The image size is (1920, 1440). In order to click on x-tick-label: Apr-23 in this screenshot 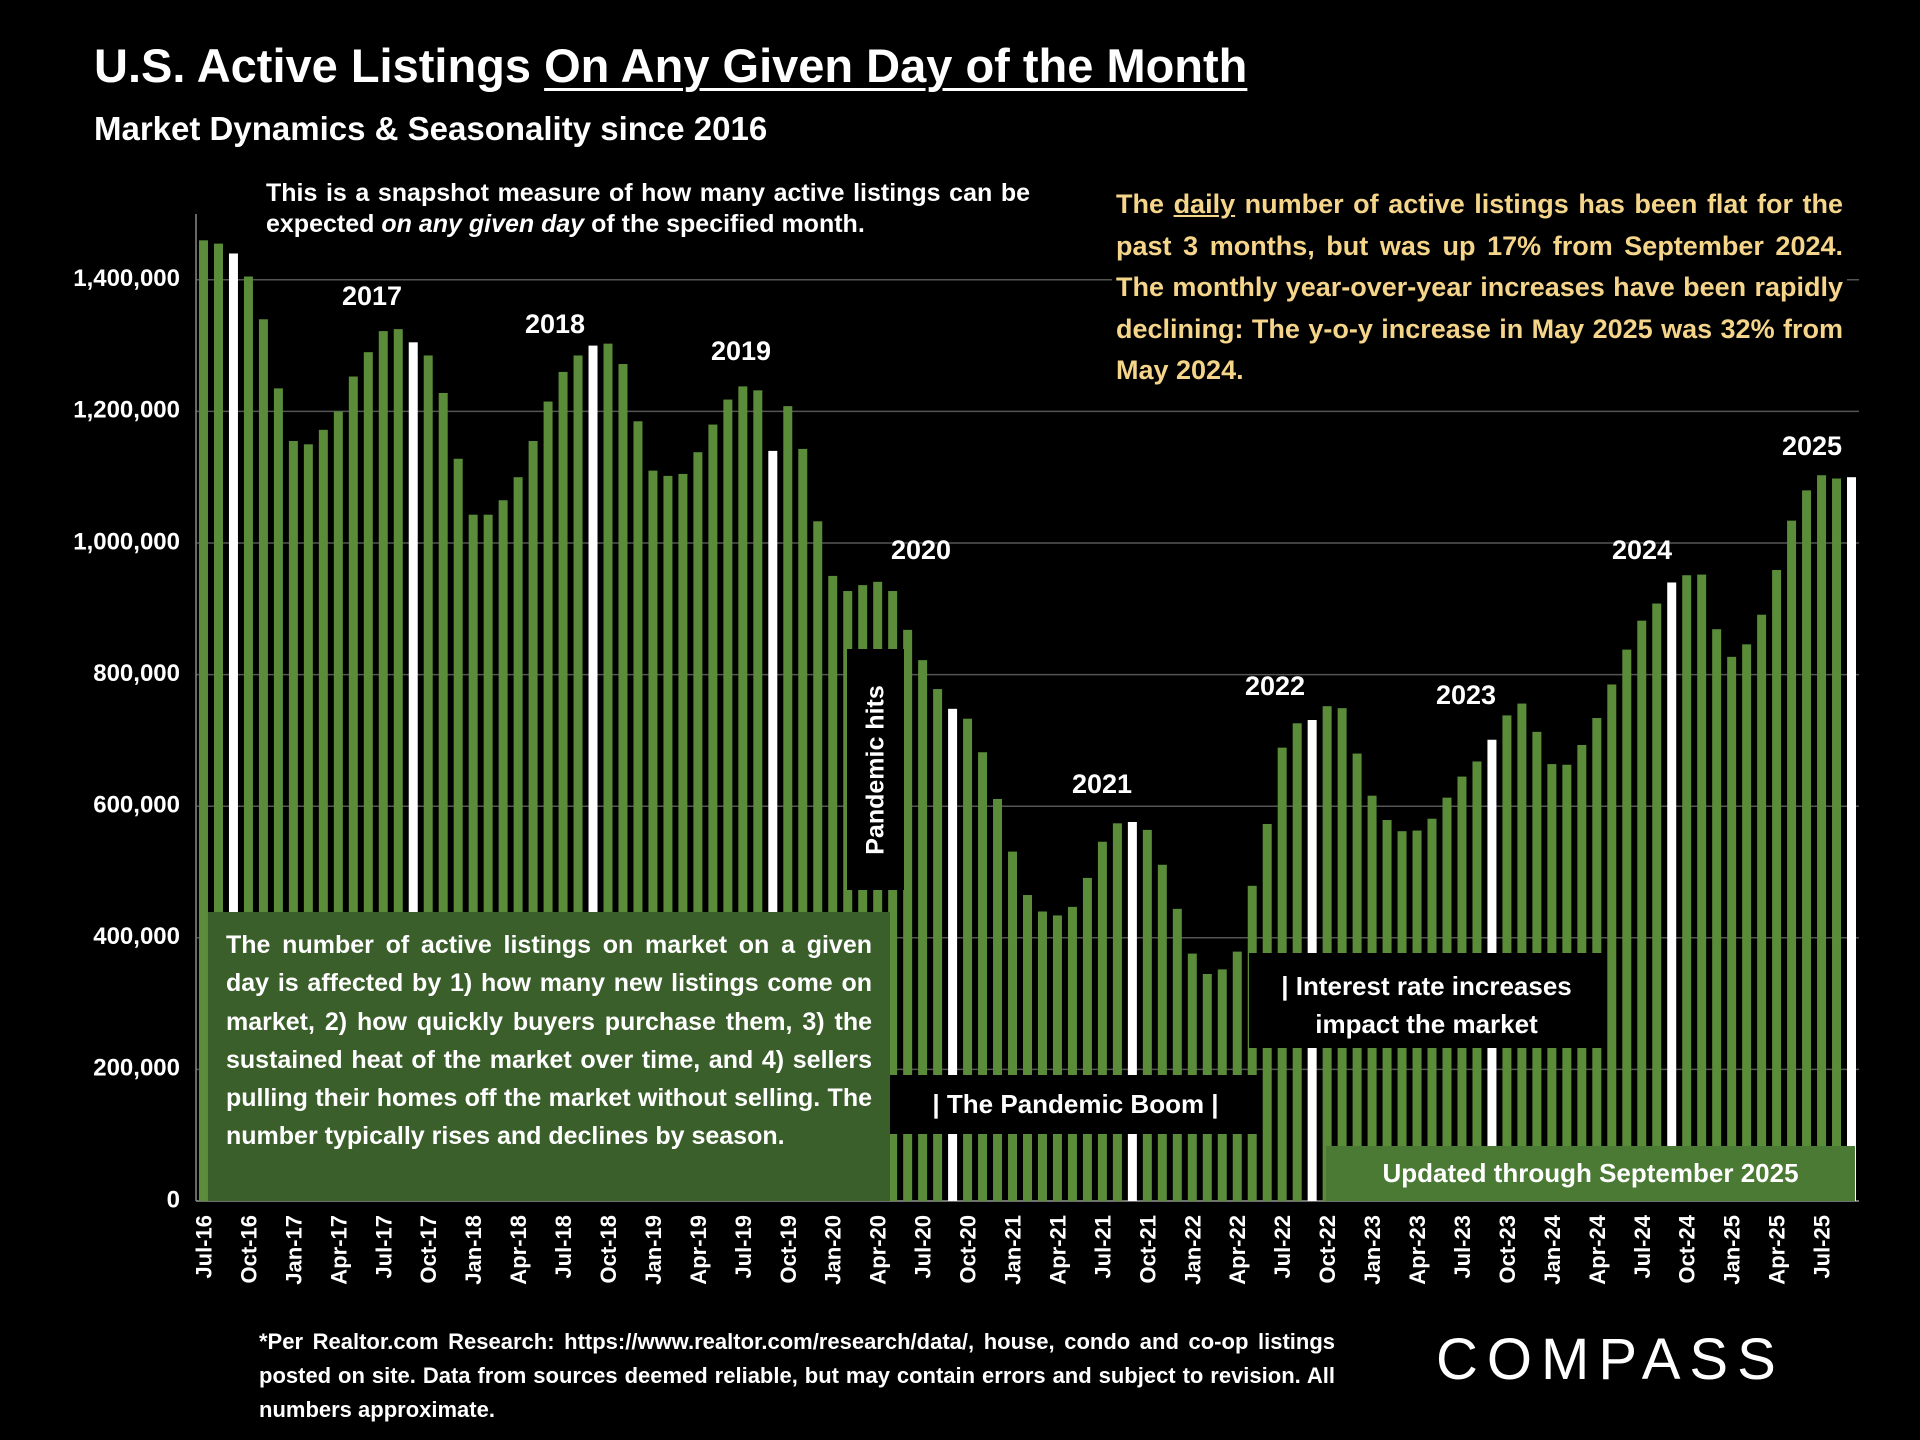, I will do `click(1417, 1250)`.